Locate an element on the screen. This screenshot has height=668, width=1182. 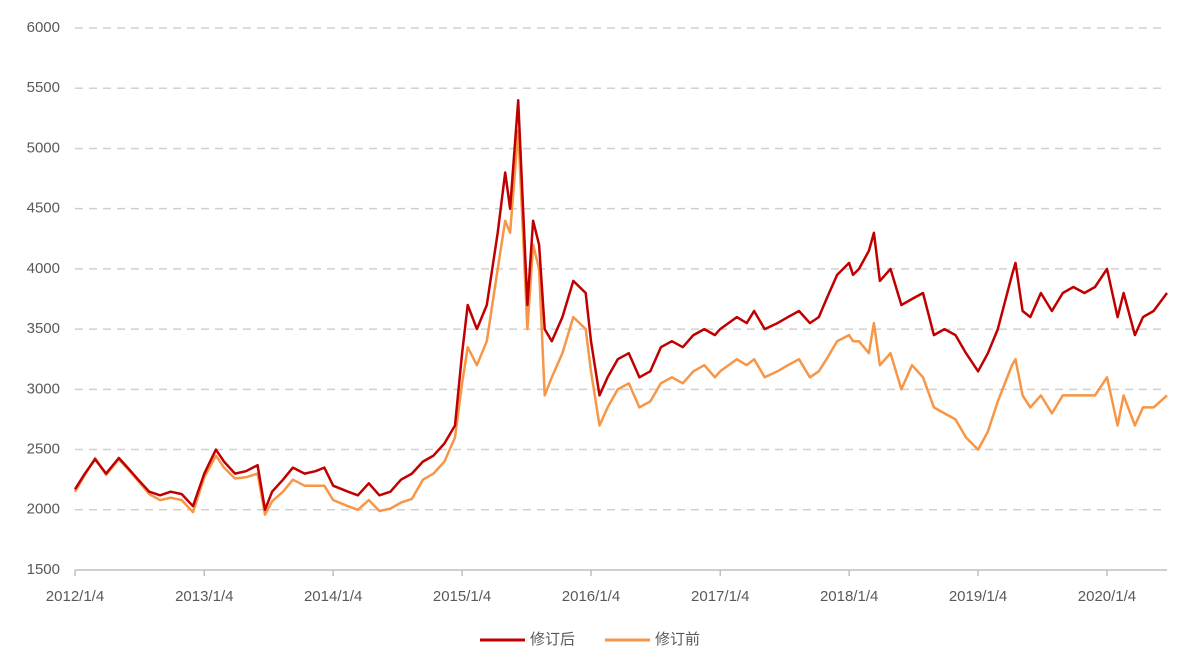
legend-label: 修订前 is located at coordinates (677, 639).